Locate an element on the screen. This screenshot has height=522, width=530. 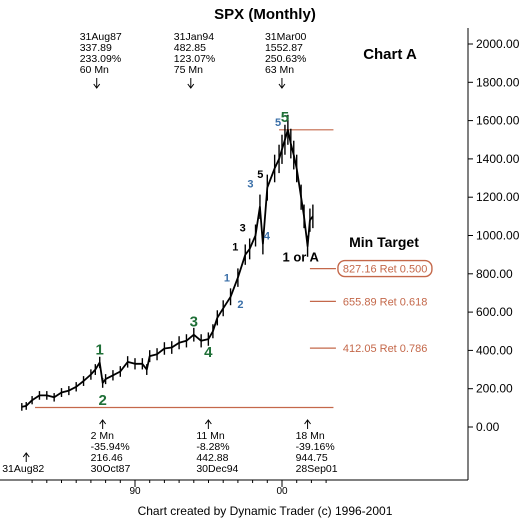
y-tick-label: 1000.00 is located at coordinates (498, 236).